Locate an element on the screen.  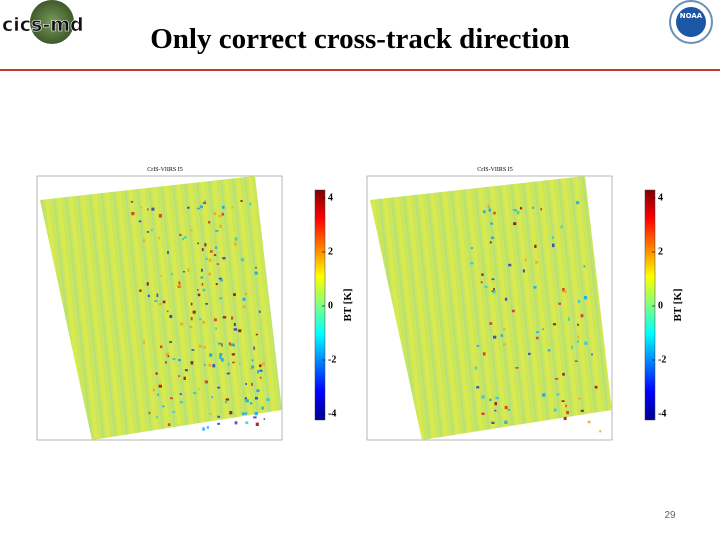
colorbar-tick-label: -4 is located at coordinates (332, 413).